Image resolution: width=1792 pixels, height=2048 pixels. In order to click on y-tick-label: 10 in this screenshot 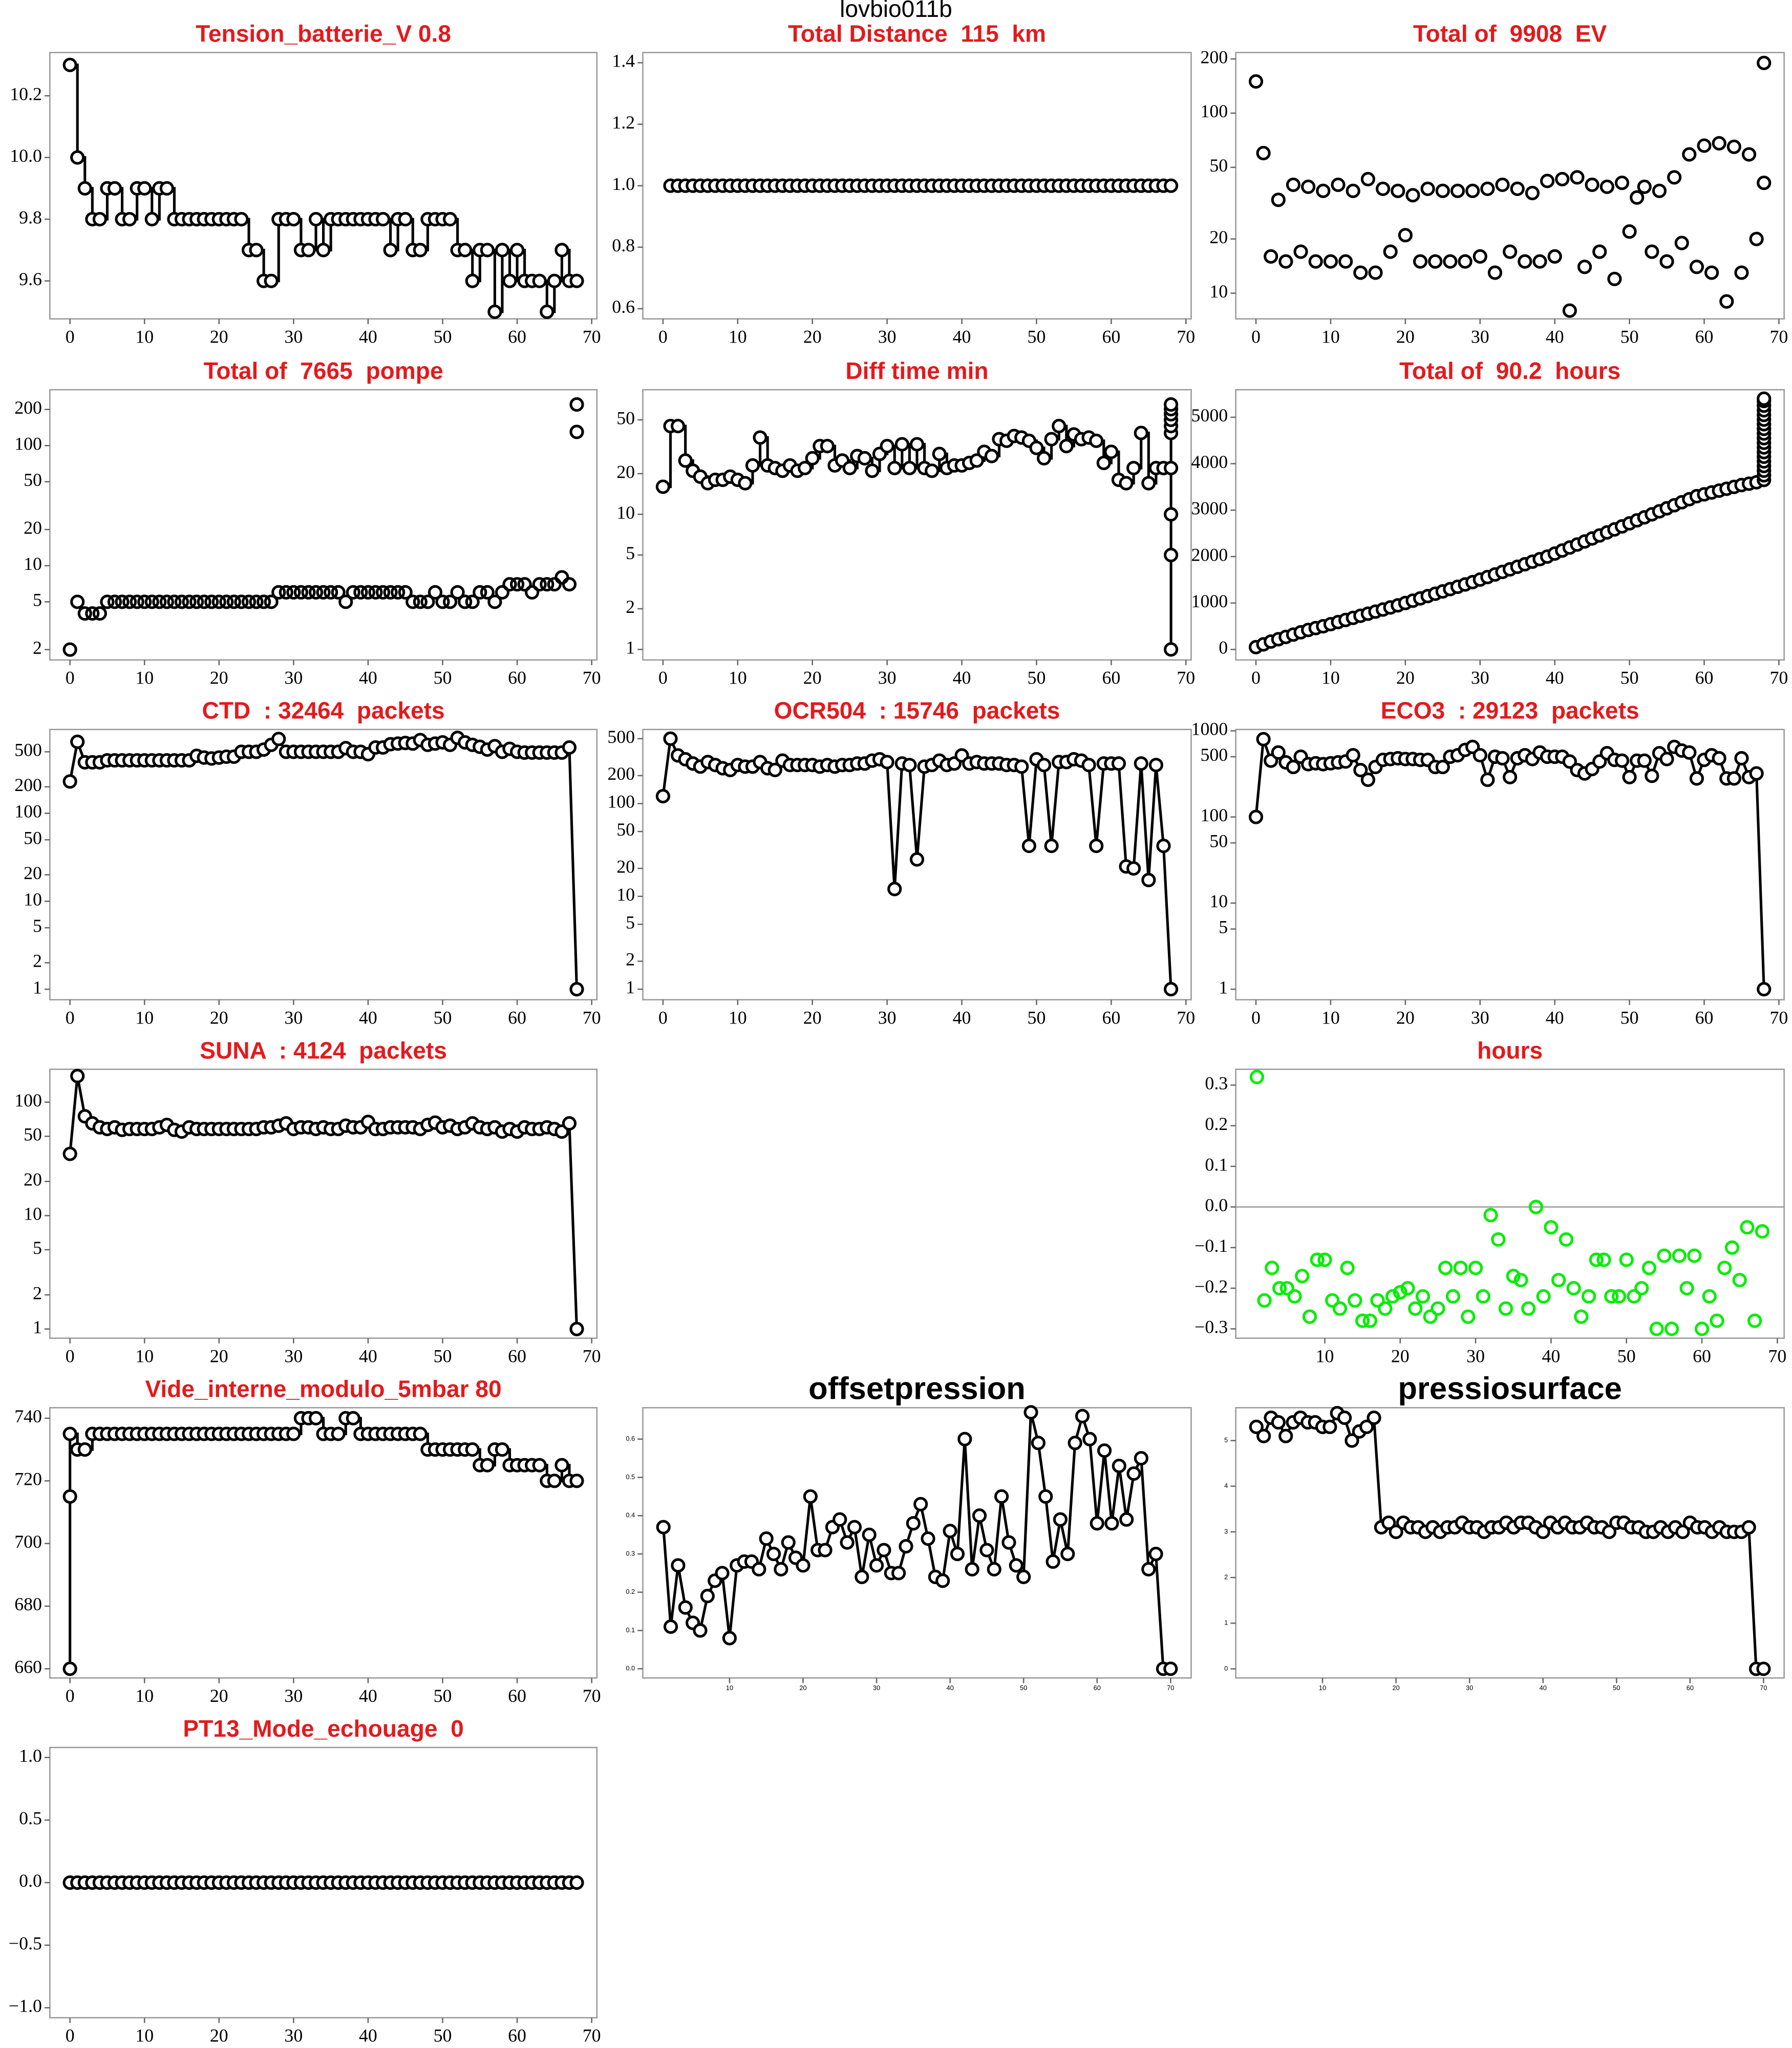, I will do `click(625, 894)`.